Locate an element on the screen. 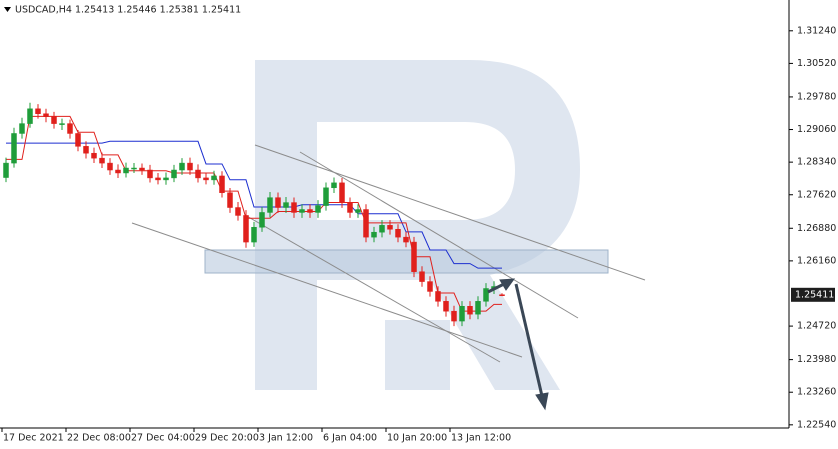  arrows is located at coordinates (518, 344).